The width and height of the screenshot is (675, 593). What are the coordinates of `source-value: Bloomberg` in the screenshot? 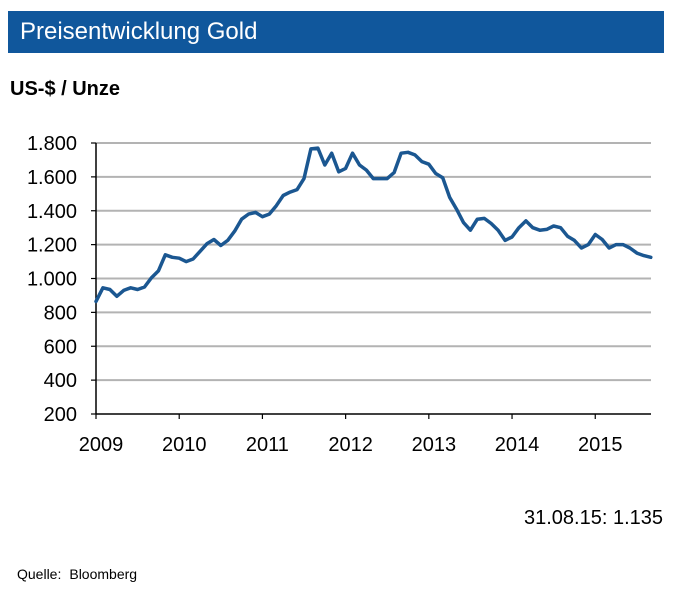 It's located at (103, 574).